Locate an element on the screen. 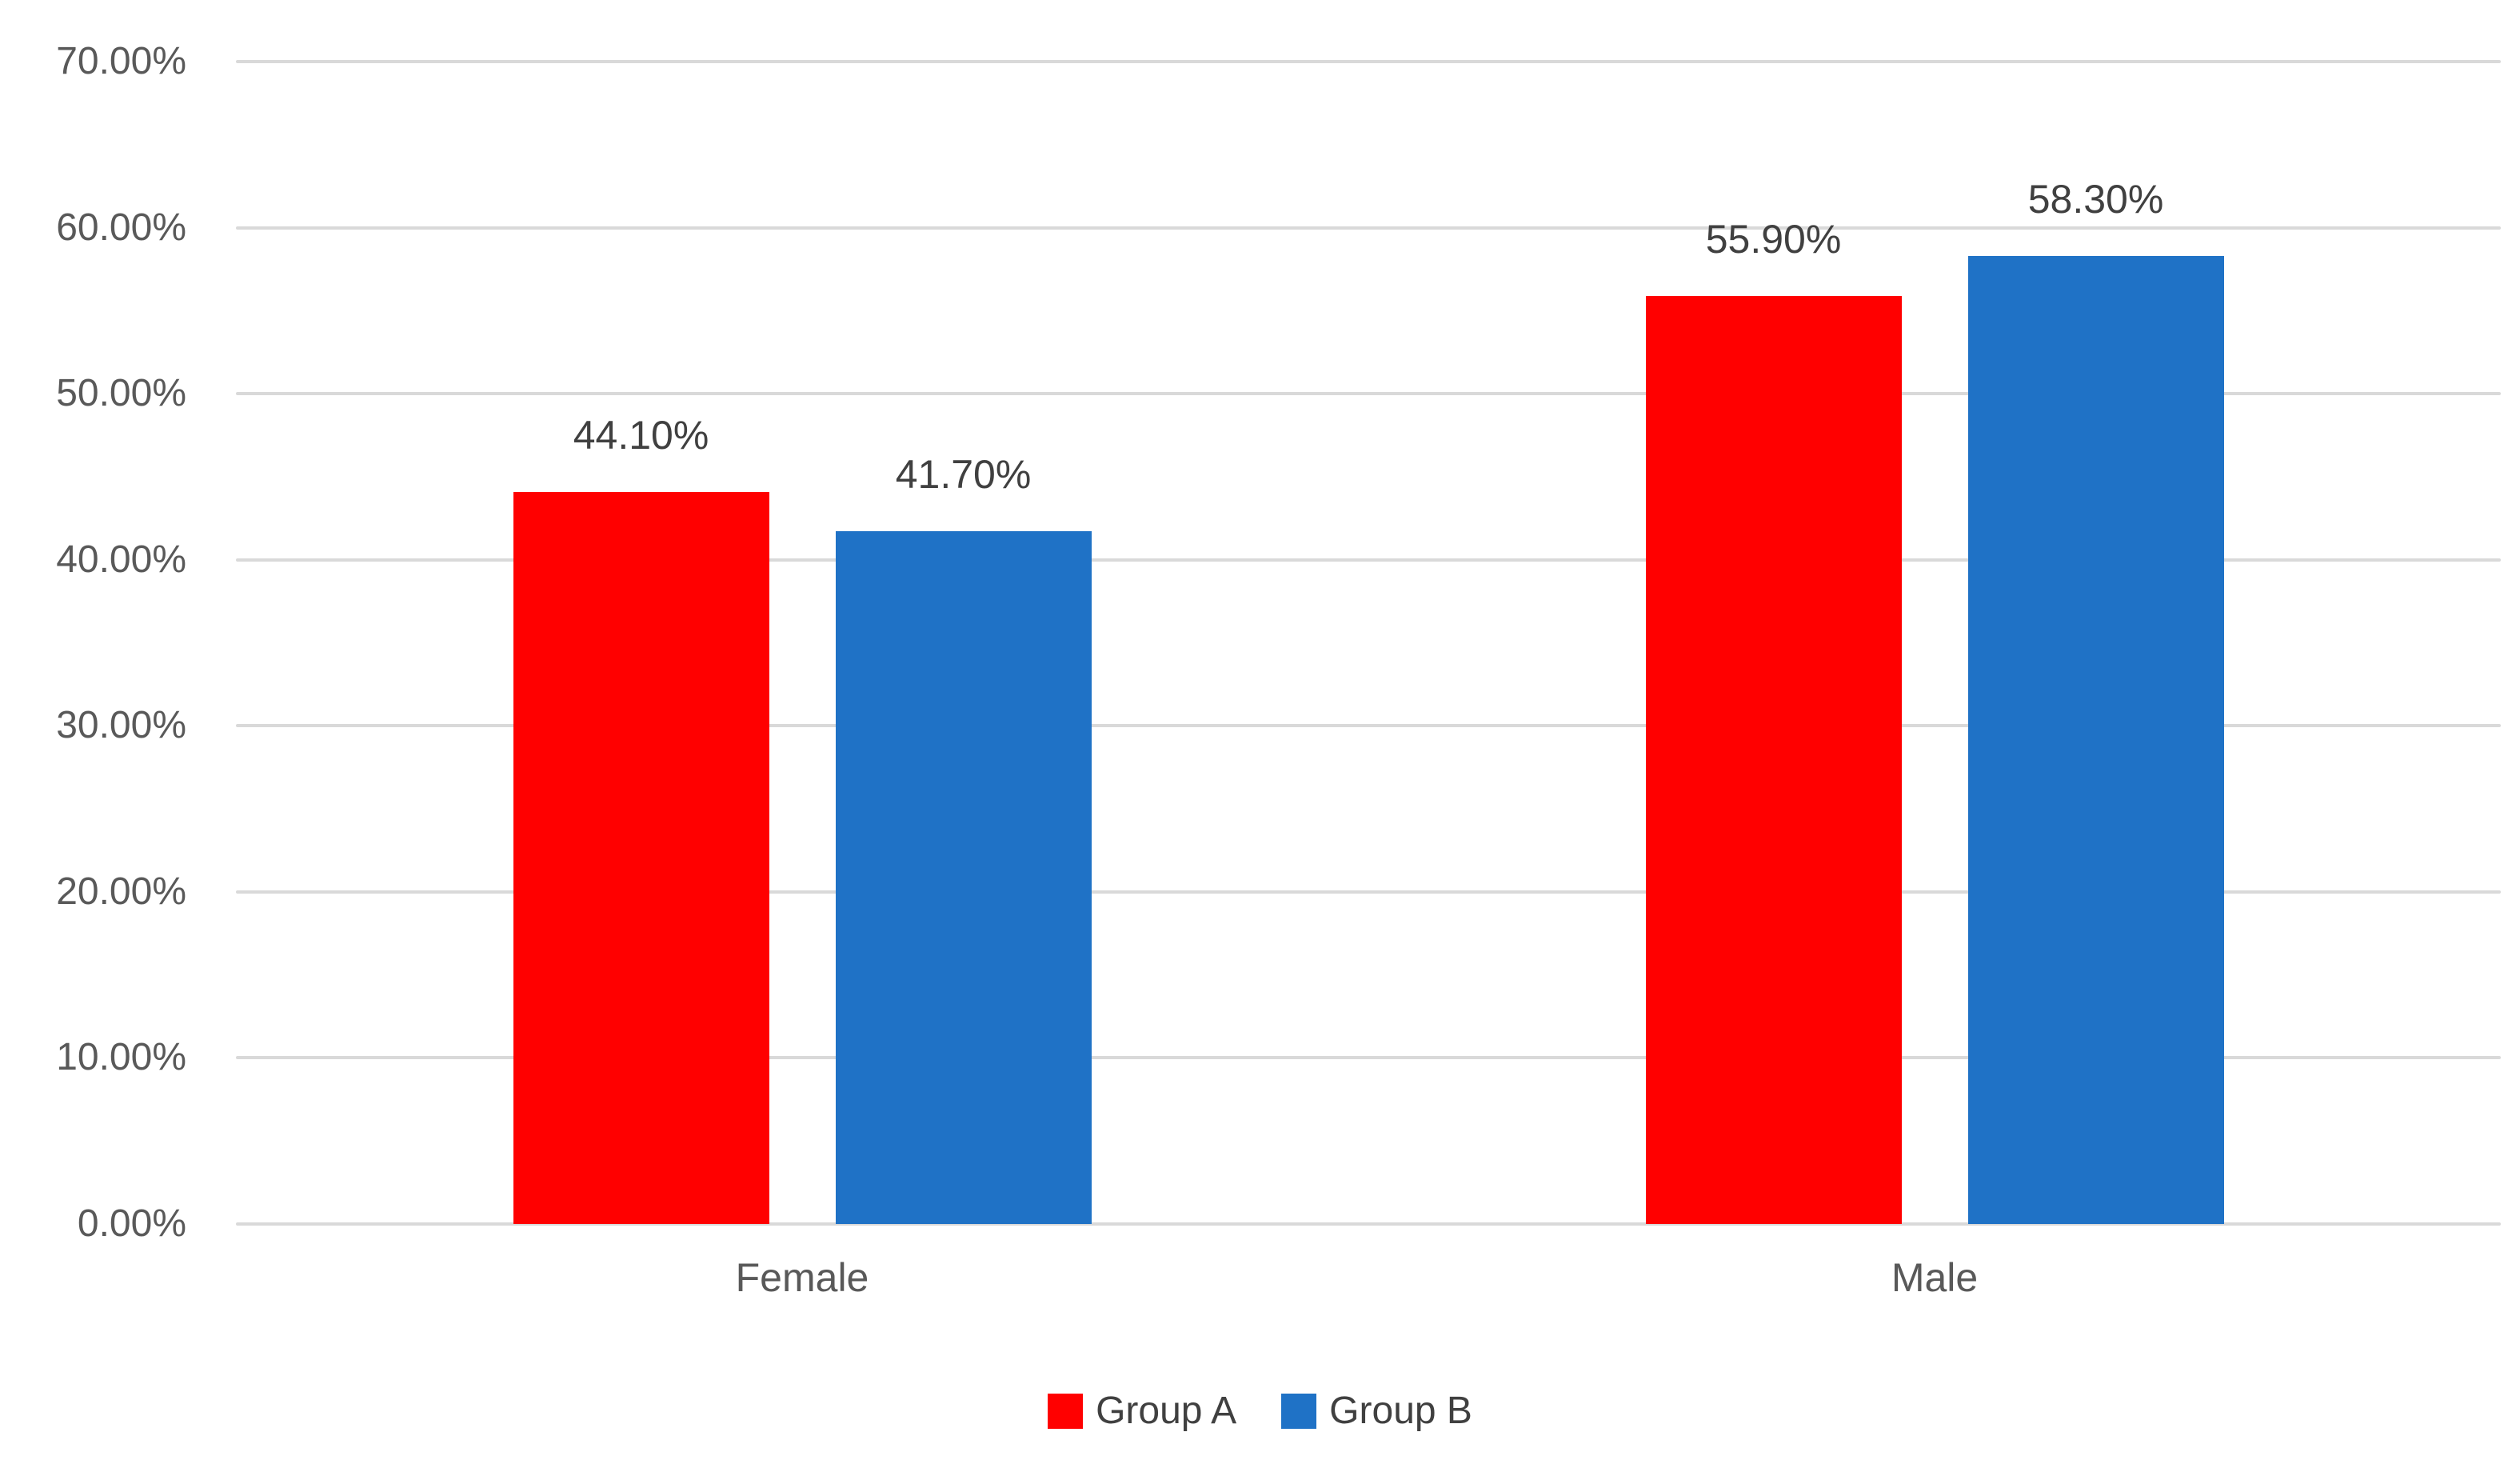 This screenshot has width=2520, height=1468. legend: Group A Group B is located at coordinates (1260, 1411).